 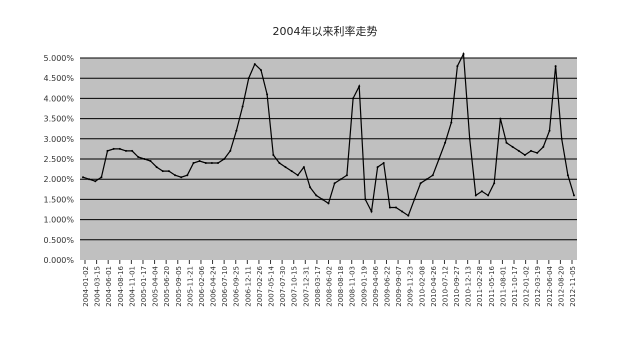 What do you see at coordinates (561, 286) in the screenshot?
I see `x-tick-label: 2012-08-20` at bounding box center [561, 286].